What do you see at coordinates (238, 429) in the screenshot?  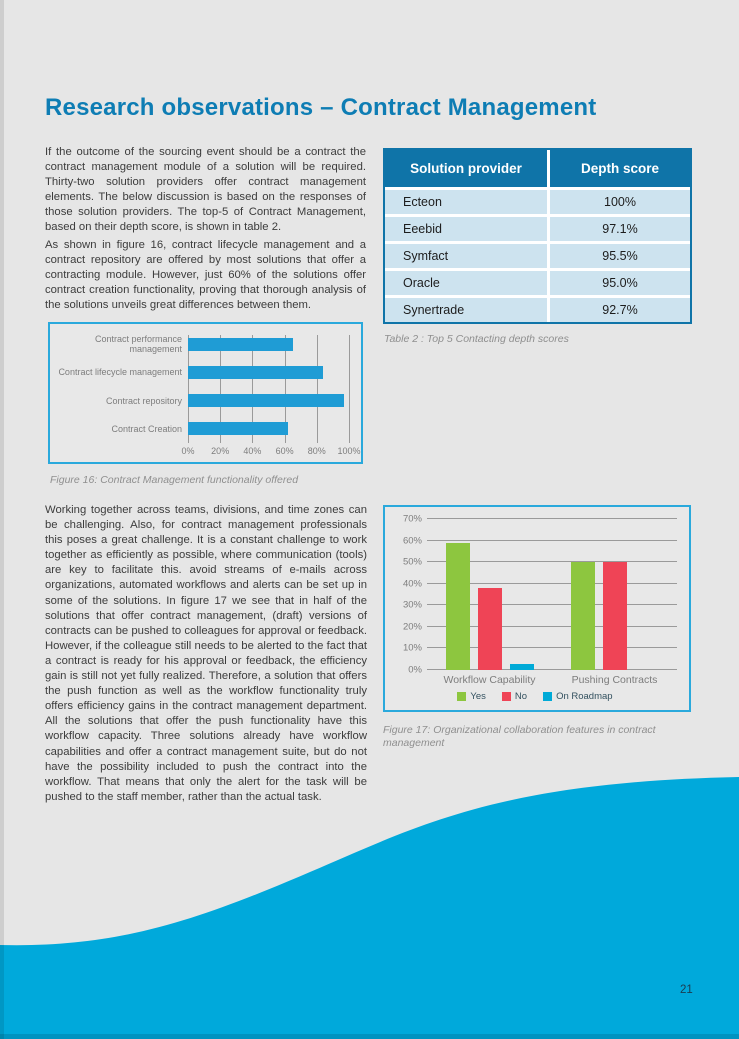 I see `bar-contract-creation` at bounding box center [238, 429].